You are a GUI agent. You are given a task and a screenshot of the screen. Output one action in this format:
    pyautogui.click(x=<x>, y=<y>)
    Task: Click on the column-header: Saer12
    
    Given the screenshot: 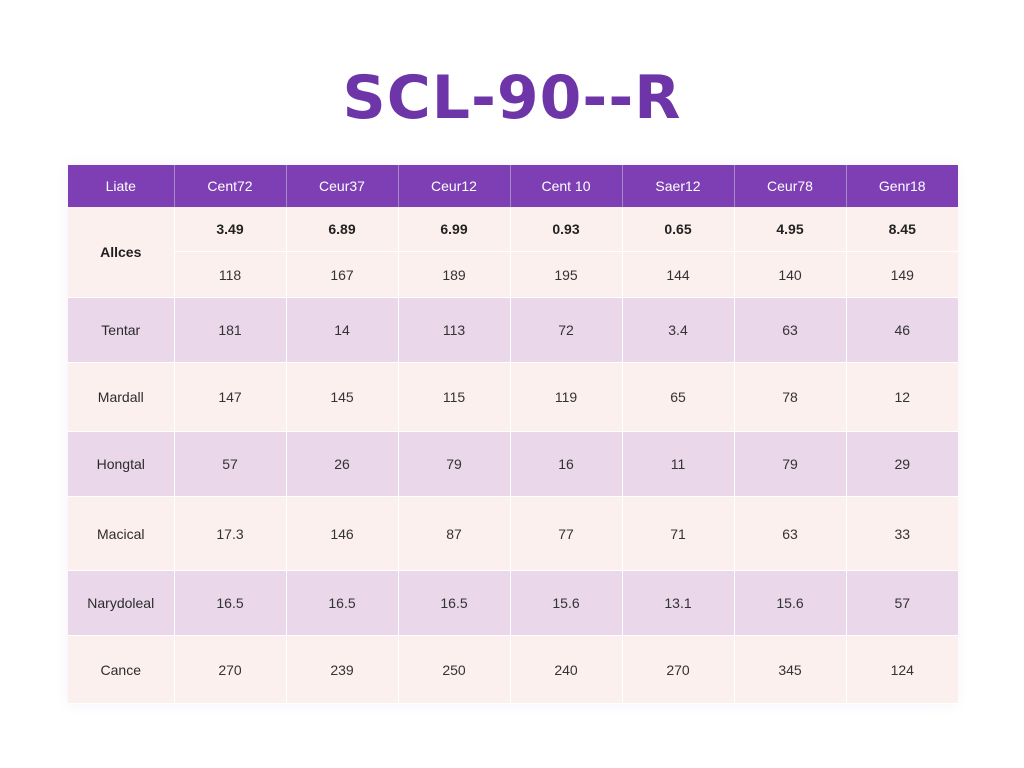 What is the action you would take?
    pyautogui.click(x=678, y=186)
    